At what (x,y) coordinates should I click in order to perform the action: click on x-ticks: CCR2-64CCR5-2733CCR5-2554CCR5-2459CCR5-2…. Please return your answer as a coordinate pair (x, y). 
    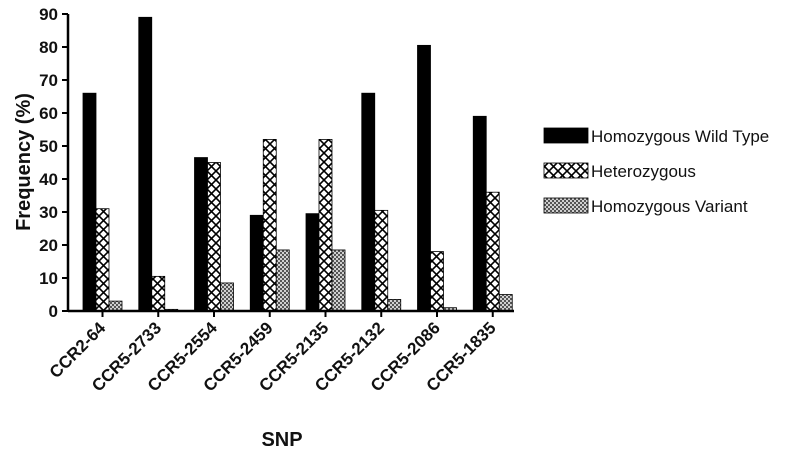
    Looking at the image, I should click on (273, 353).